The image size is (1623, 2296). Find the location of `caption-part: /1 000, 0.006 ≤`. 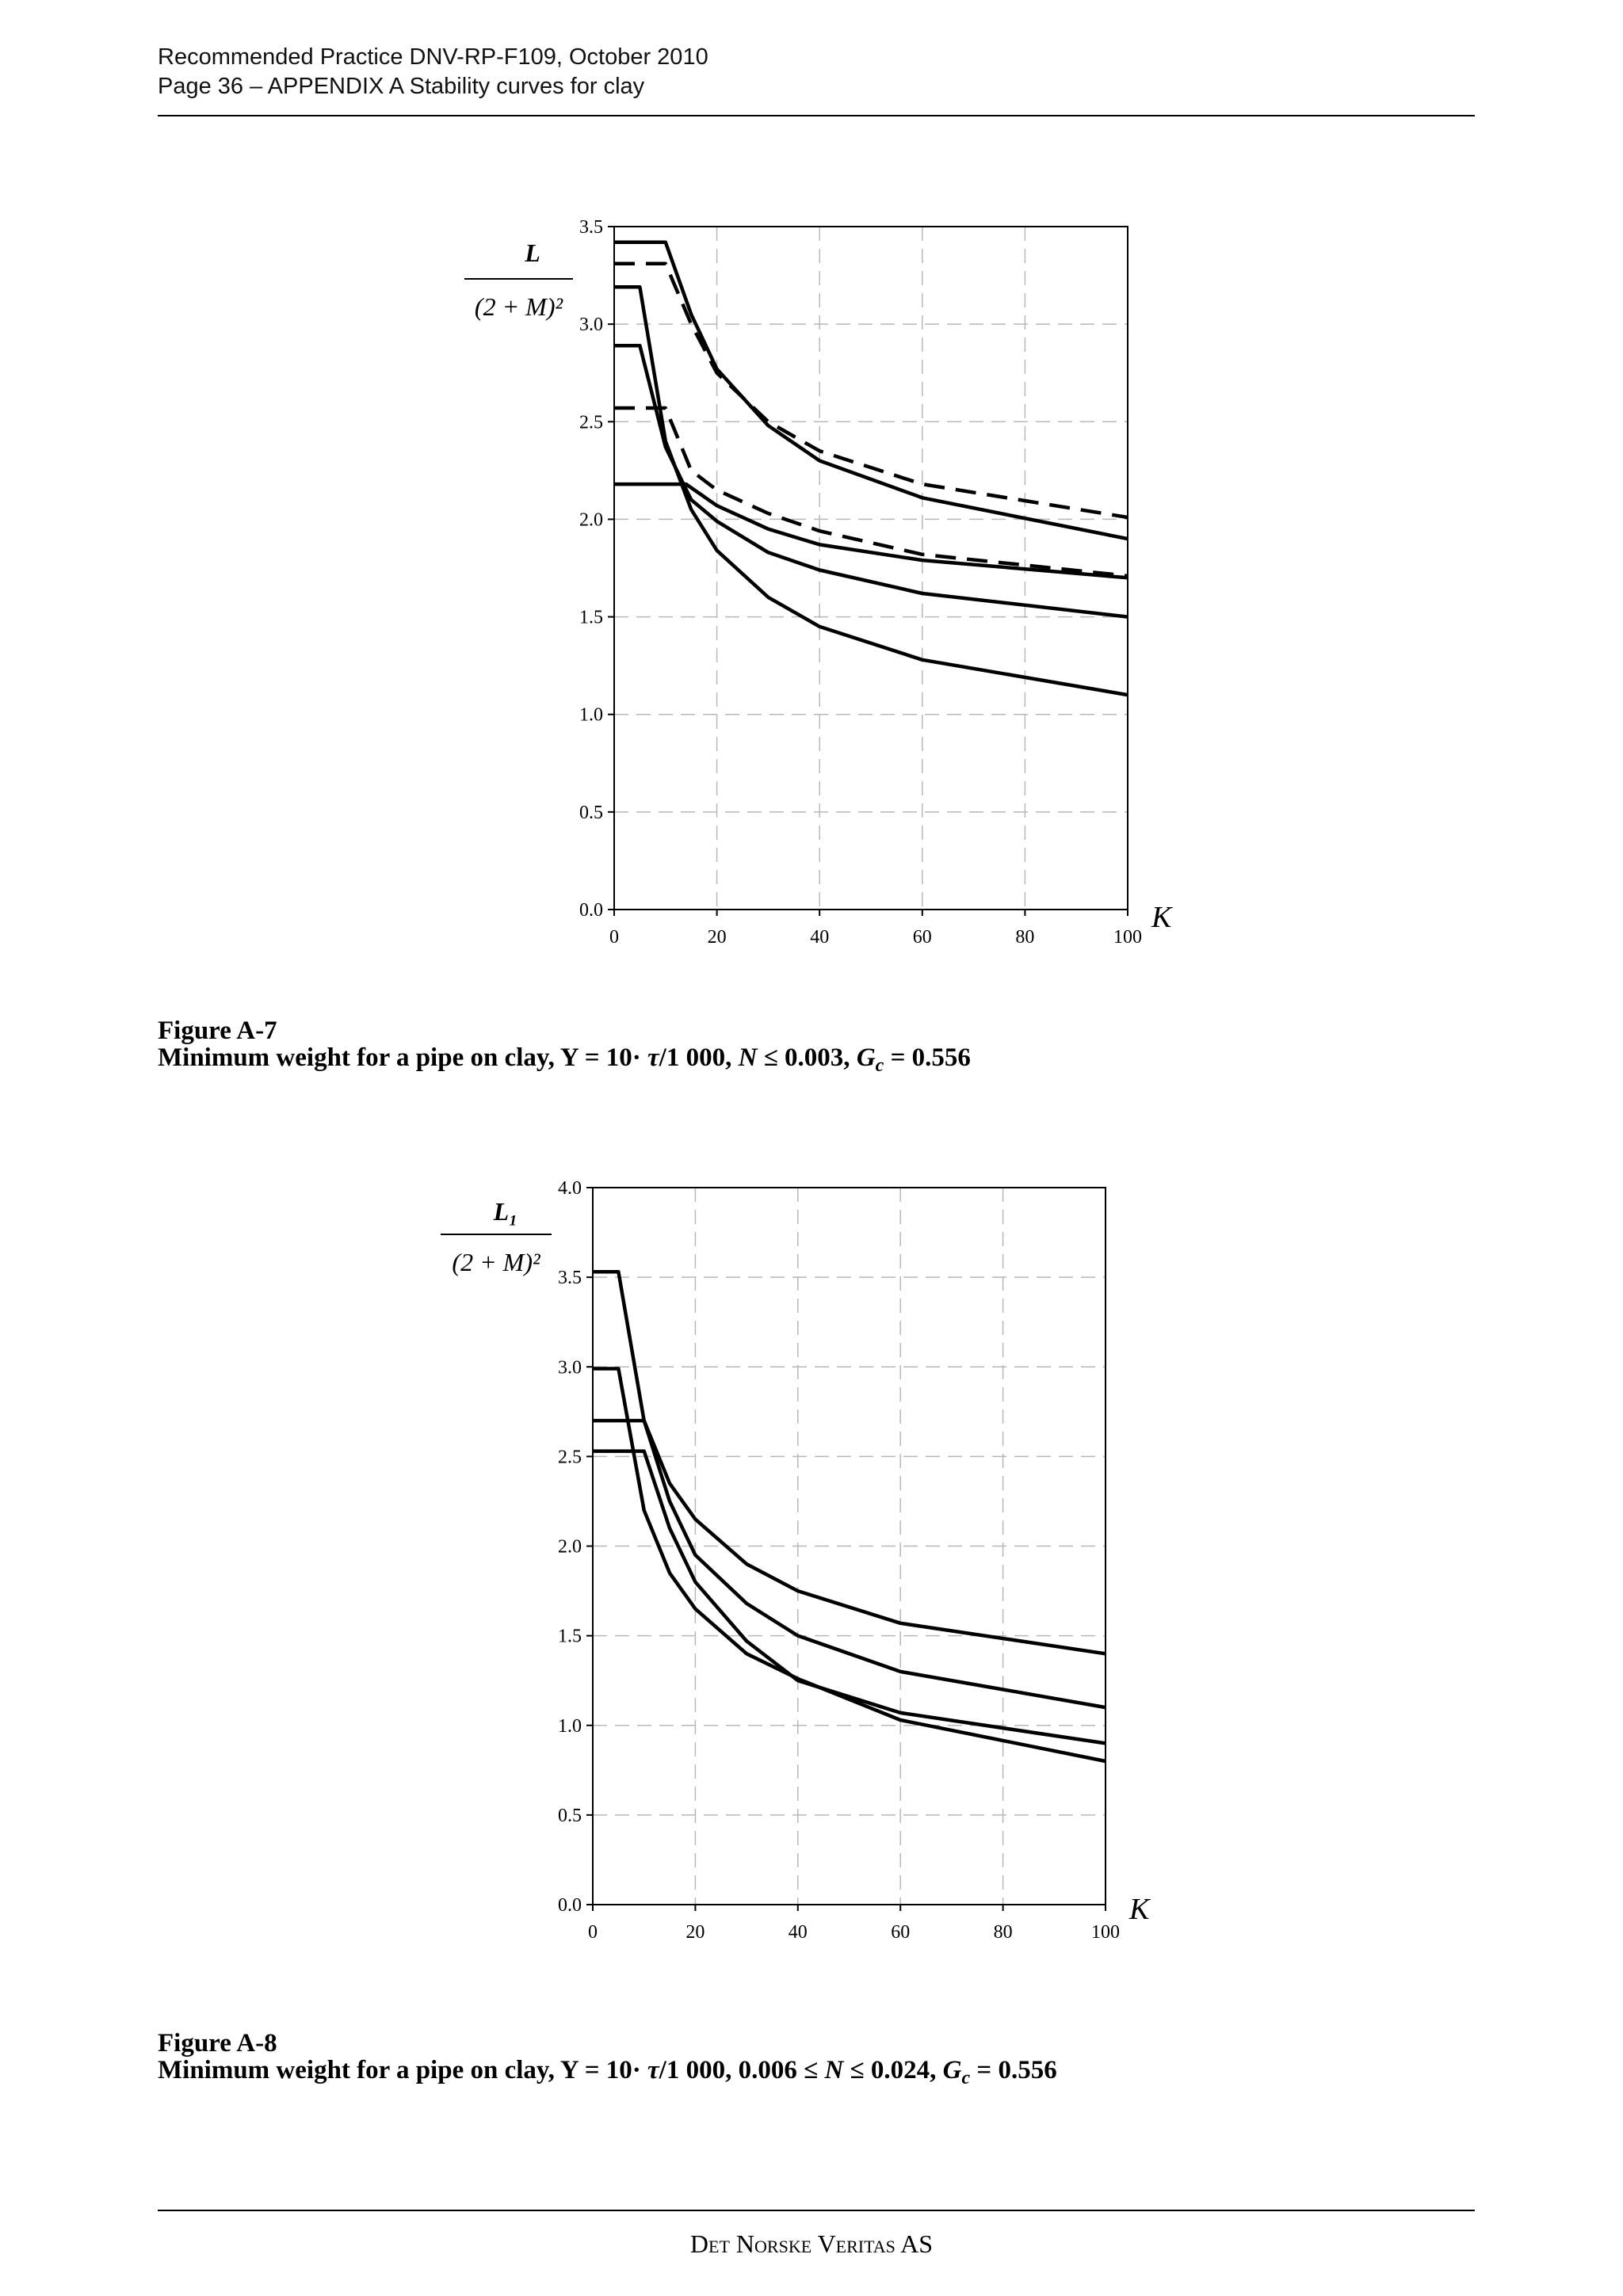

caption-part: /1 000, 0.006 ≤ is located at coordinates (742, 2070).